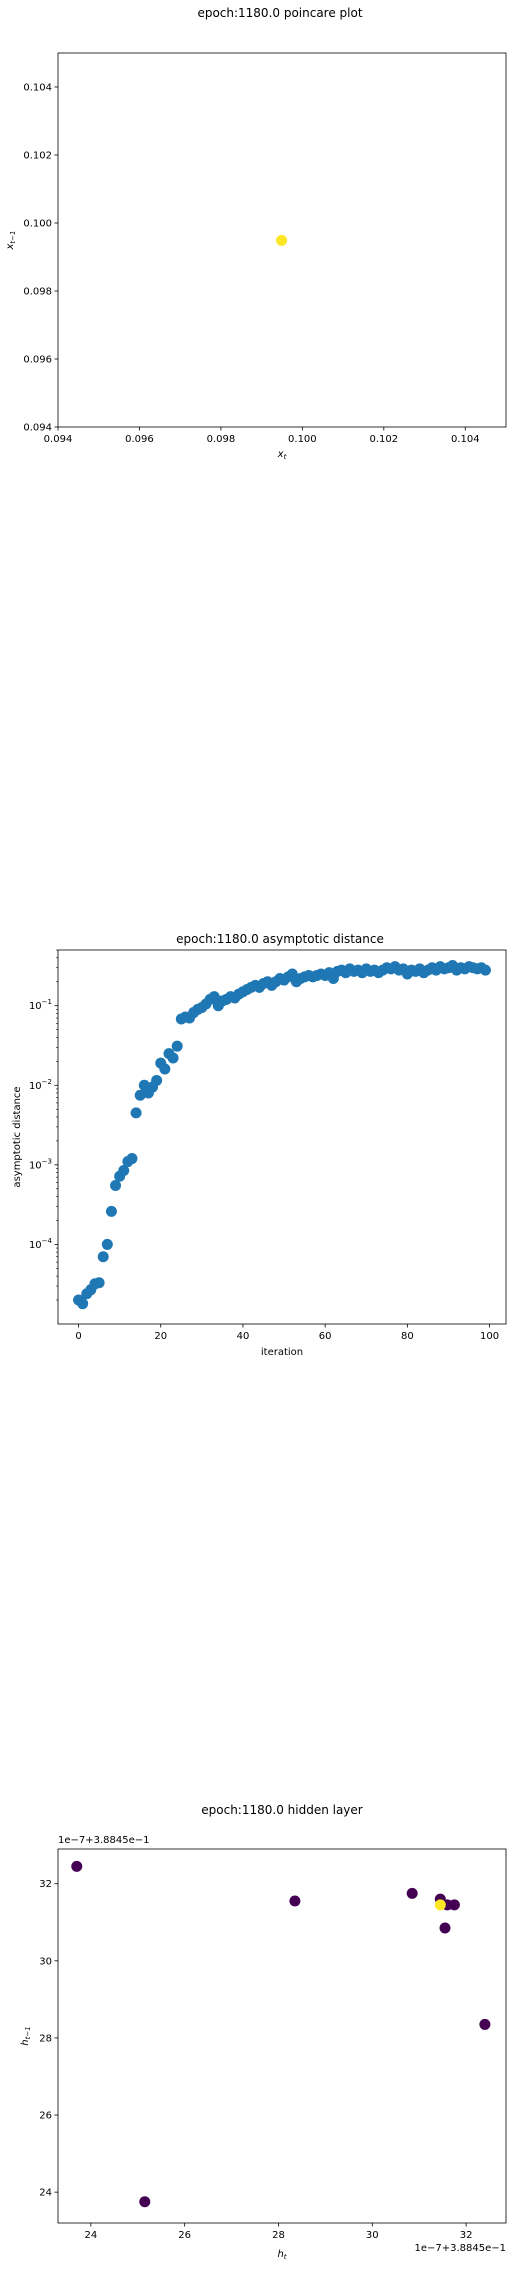  What do you see at coordinates (43, 1125) in the screenshot?
I see `asymptotic-y-ticks: 10⁻⁴ 10⁻³ 10⁻² 10⁻¹` at bounding box center [43, 1125].